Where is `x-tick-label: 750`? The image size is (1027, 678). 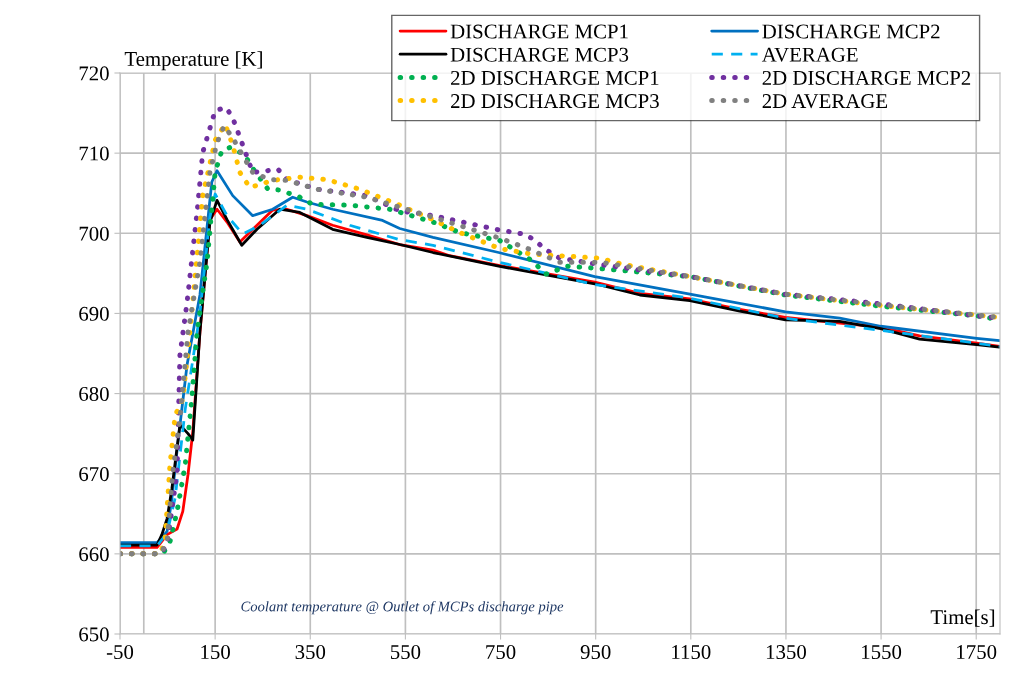
x-tick-label: 750 is located at coordinates (501, 652).